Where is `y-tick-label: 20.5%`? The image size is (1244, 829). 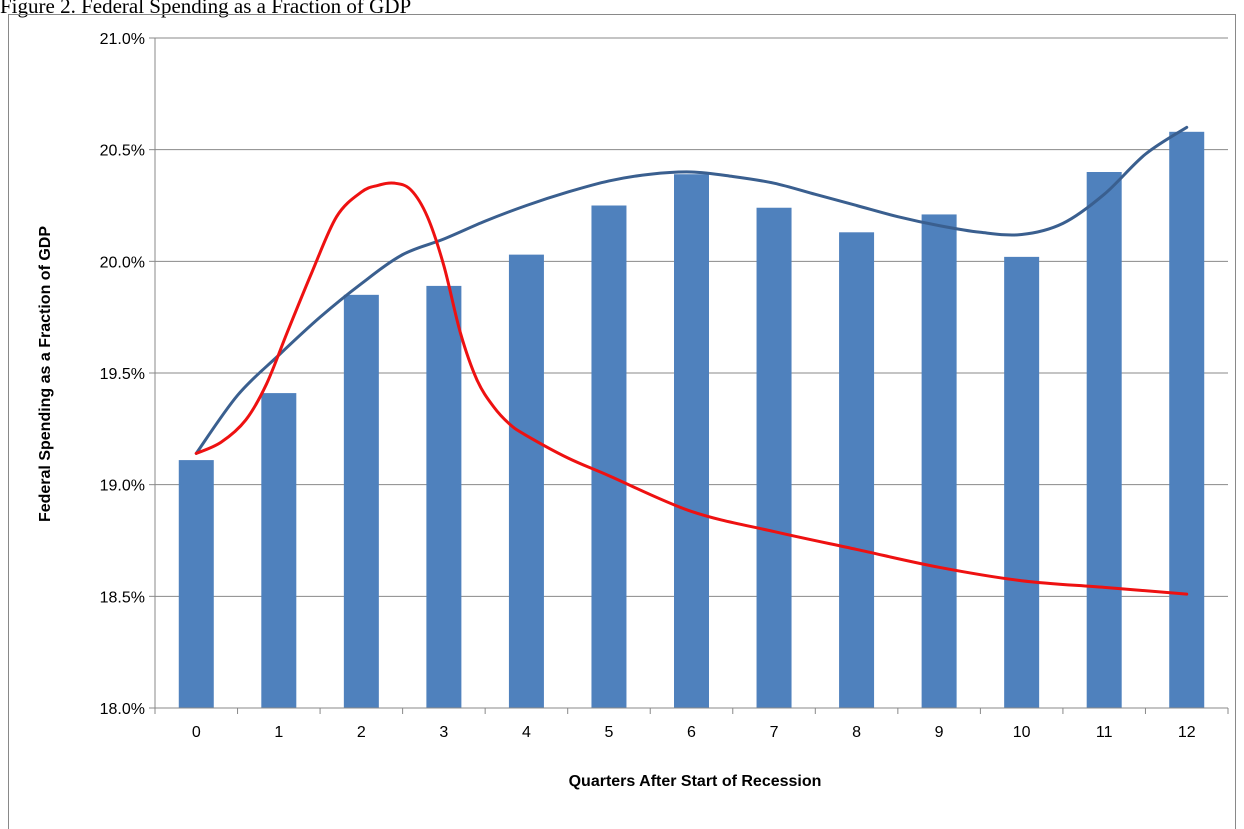
y-tick-label: 20.5% is located at coordinates (122, 151).